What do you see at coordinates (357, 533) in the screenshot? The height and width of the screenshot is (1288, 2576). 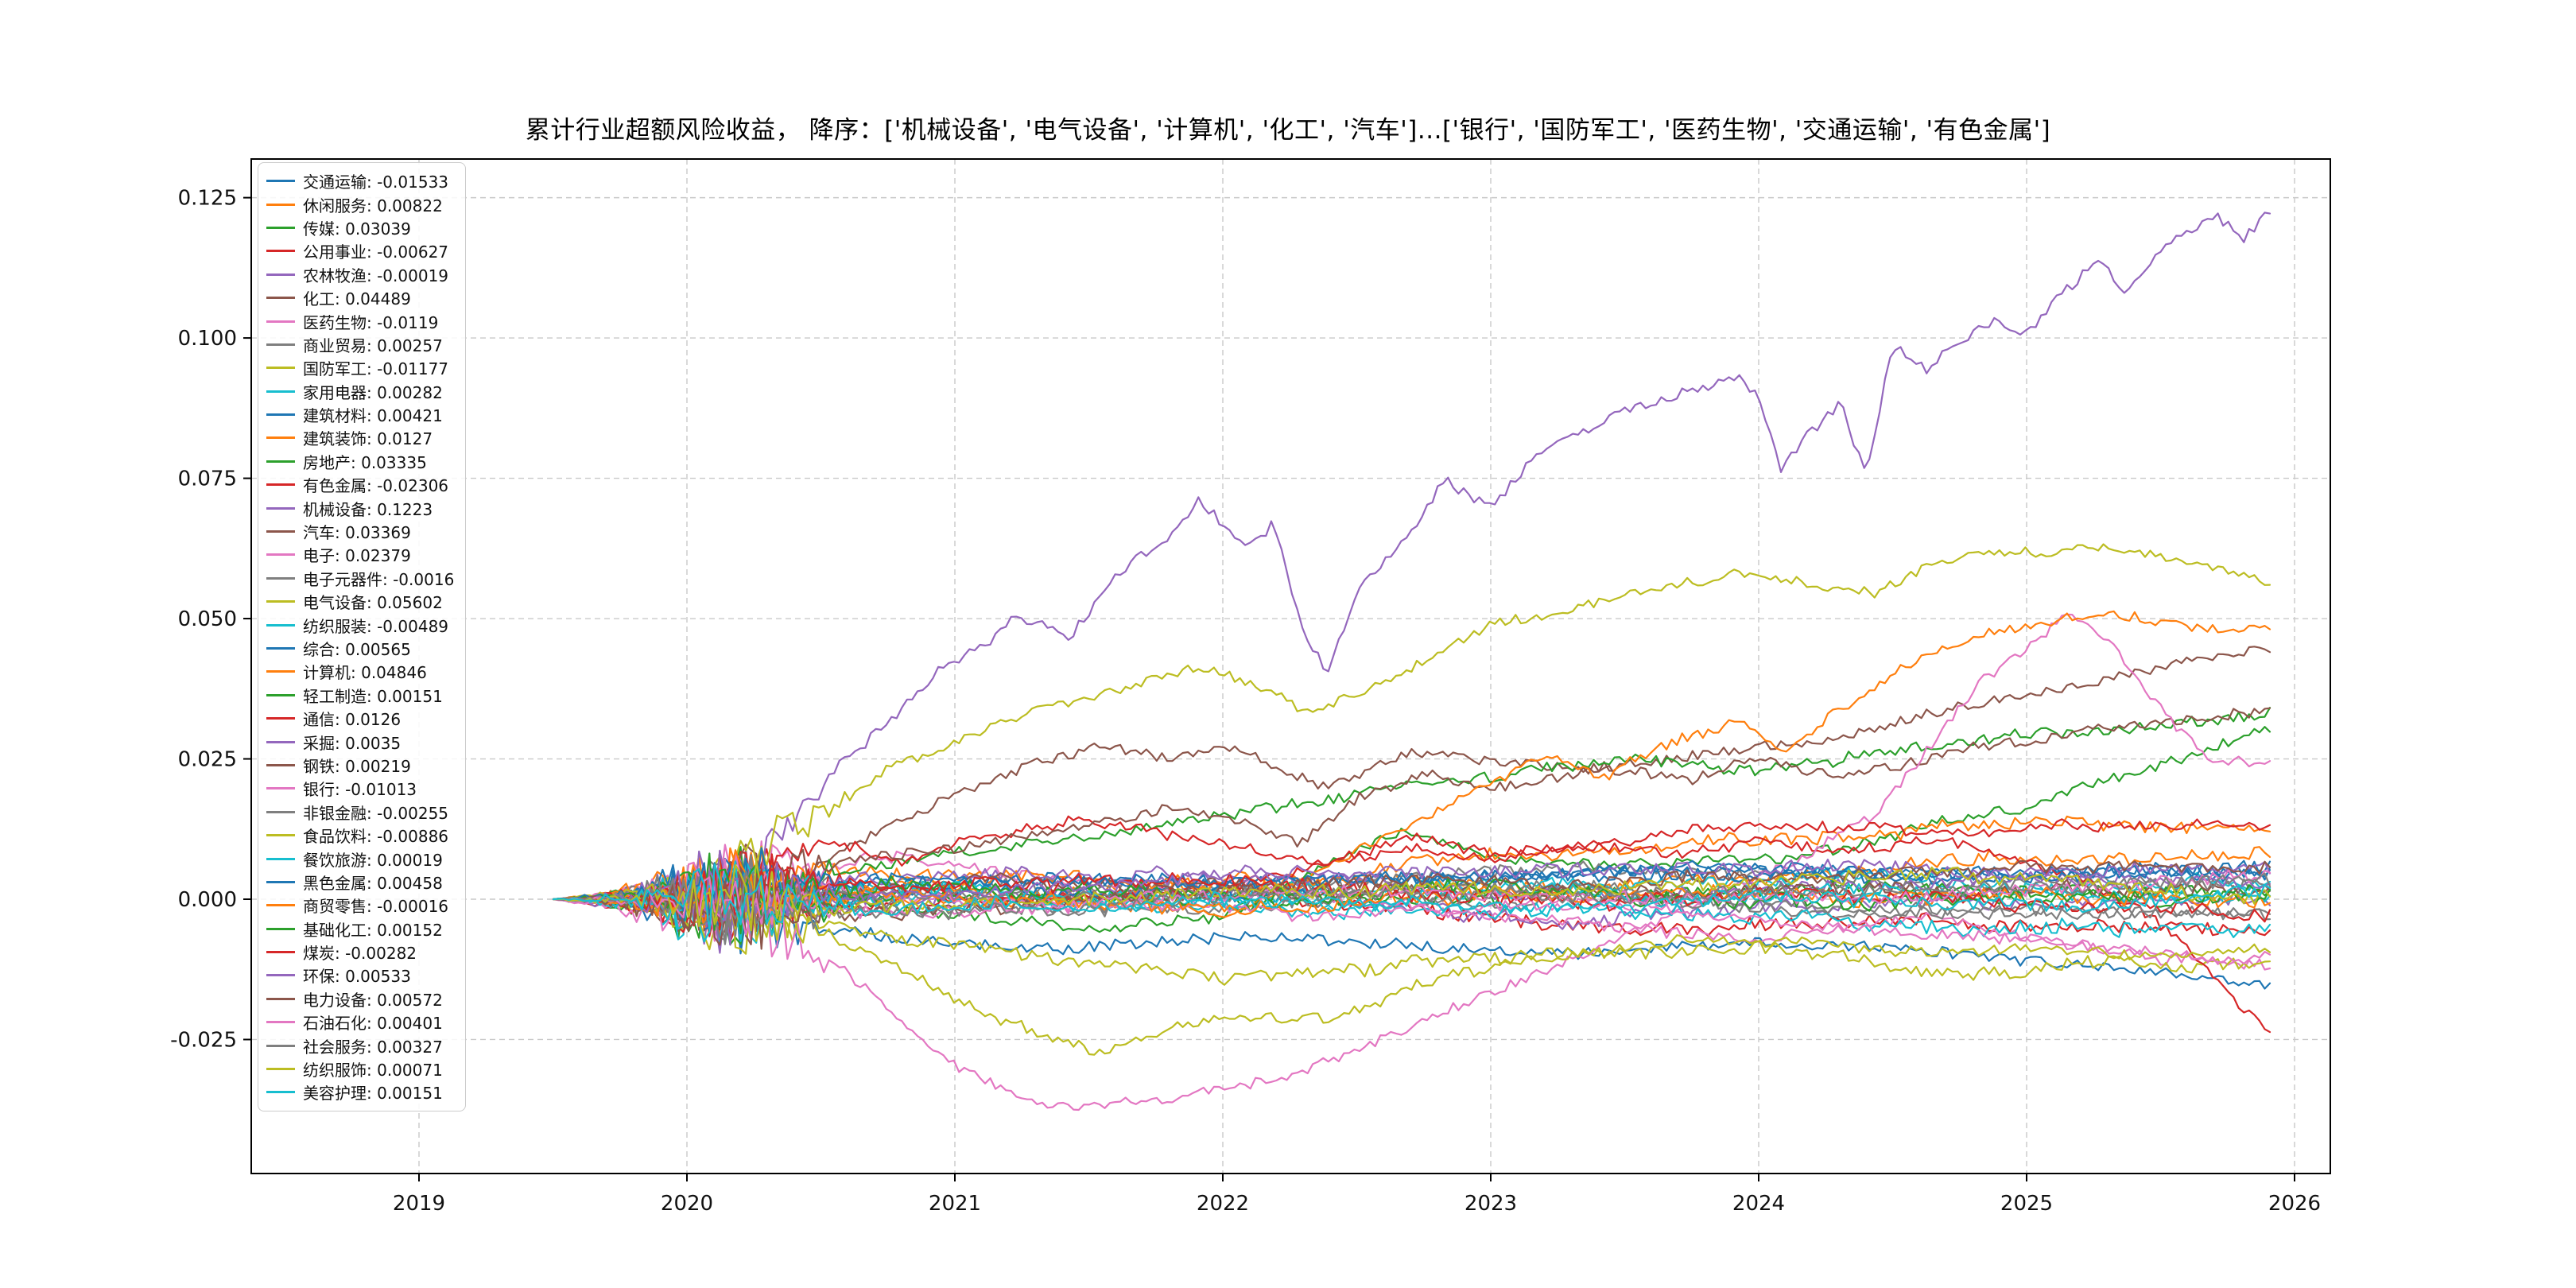 I see `legend-label: 汽车: 0.03369` at bounding box center [357, 533].